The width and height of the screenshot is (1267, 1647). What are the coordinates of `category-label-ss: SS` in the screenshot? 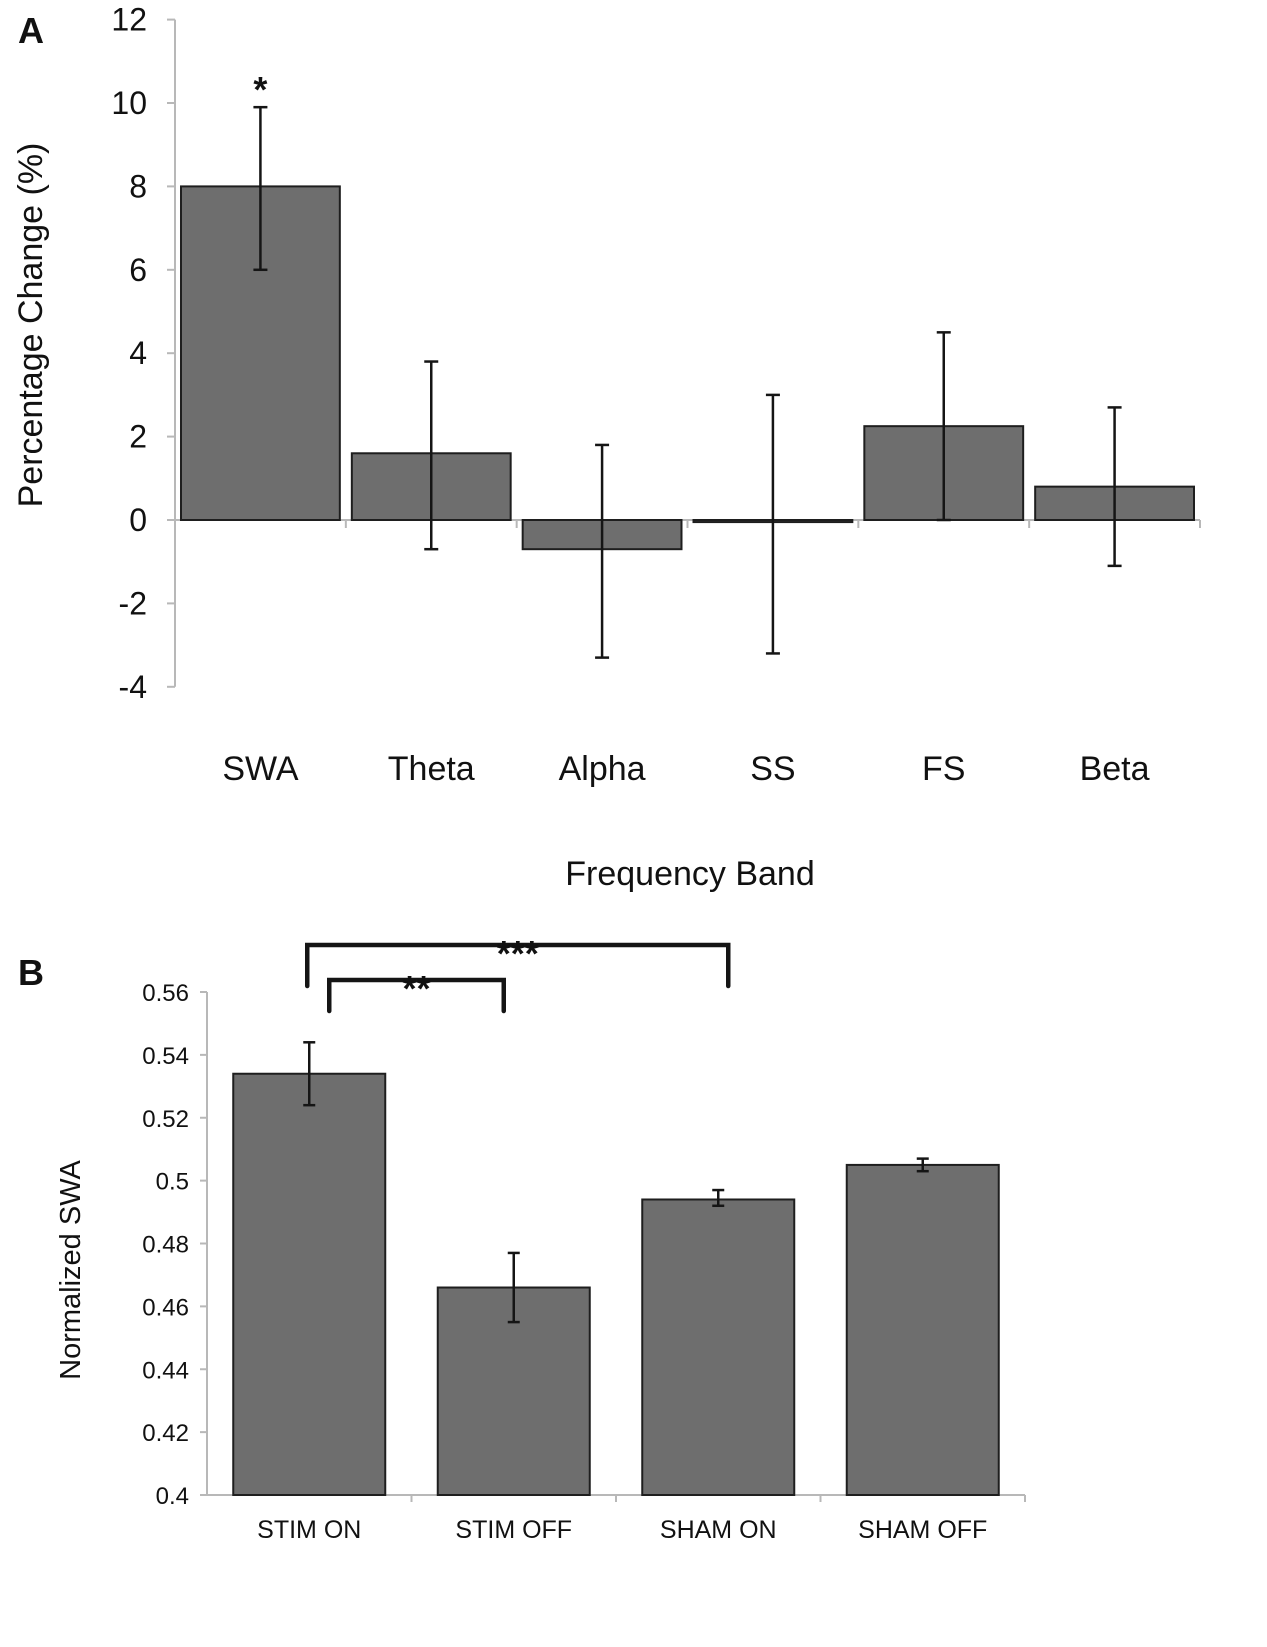 It's located at (772, 769).